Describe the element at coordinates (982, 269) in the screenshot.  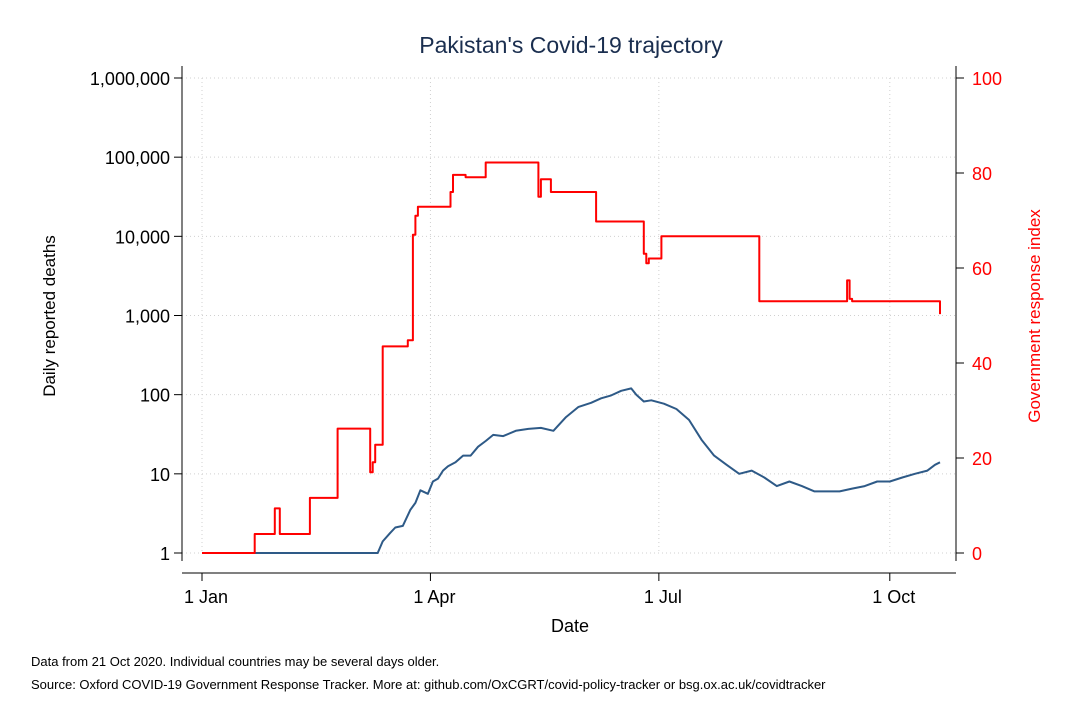
I see `y-right-tick-label: 60` at that location.